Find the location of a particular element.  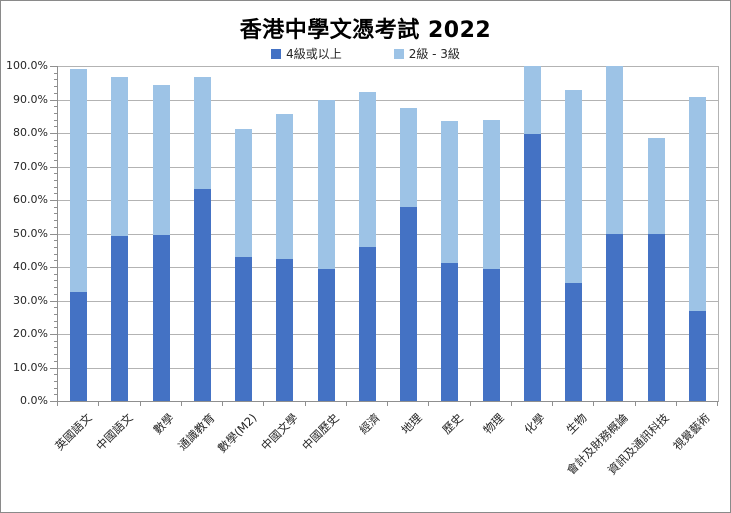

bar-數學(M2) is located at coordinates (244, 233).